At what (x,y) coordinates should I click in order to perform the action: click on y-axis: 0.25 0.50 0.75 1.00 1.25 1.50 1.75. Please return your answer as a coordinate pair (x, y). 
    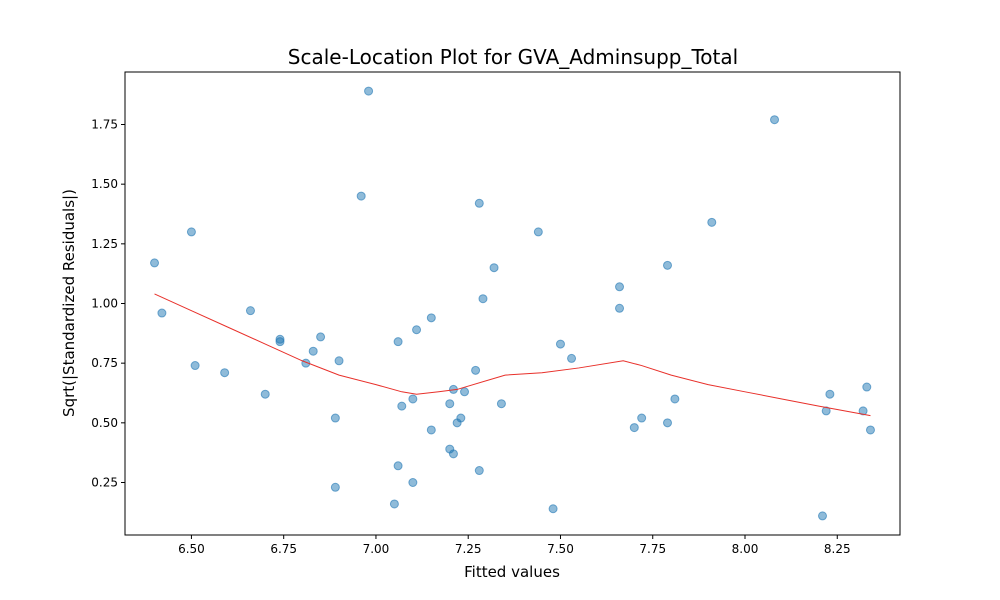
    Looking at the image, I should click on (108, 303).